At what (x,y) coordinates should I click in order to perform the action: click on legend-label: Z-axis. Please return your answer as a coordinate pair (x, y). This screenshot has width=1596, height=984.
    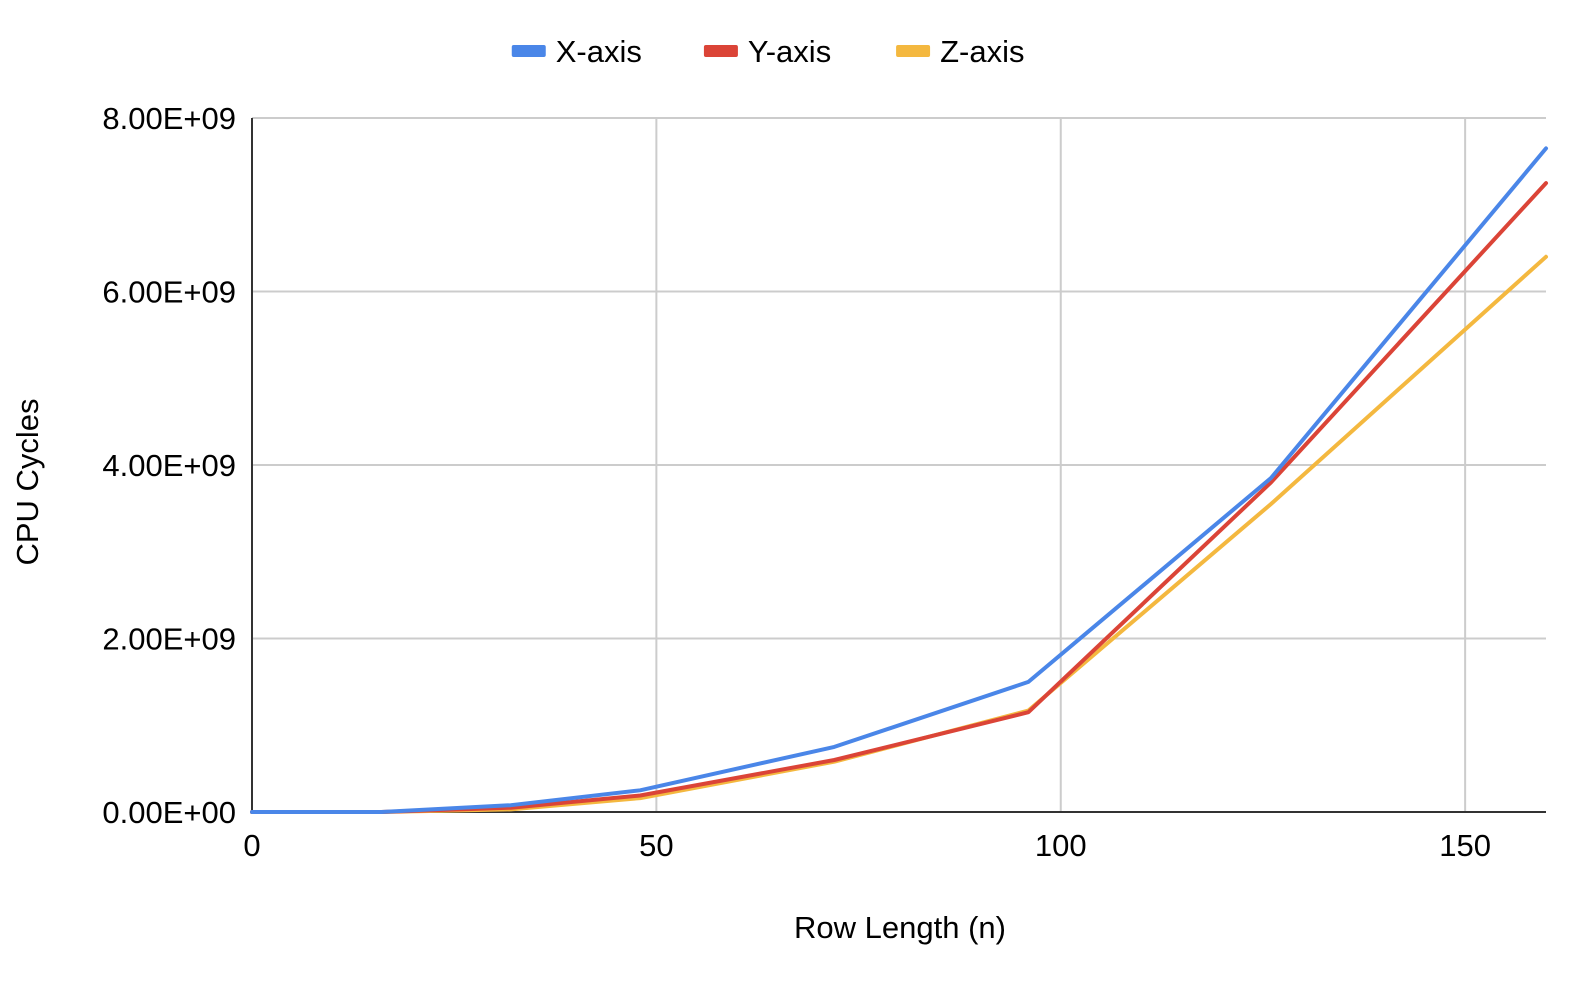
    Looking at the image, I should click on (982, 51).